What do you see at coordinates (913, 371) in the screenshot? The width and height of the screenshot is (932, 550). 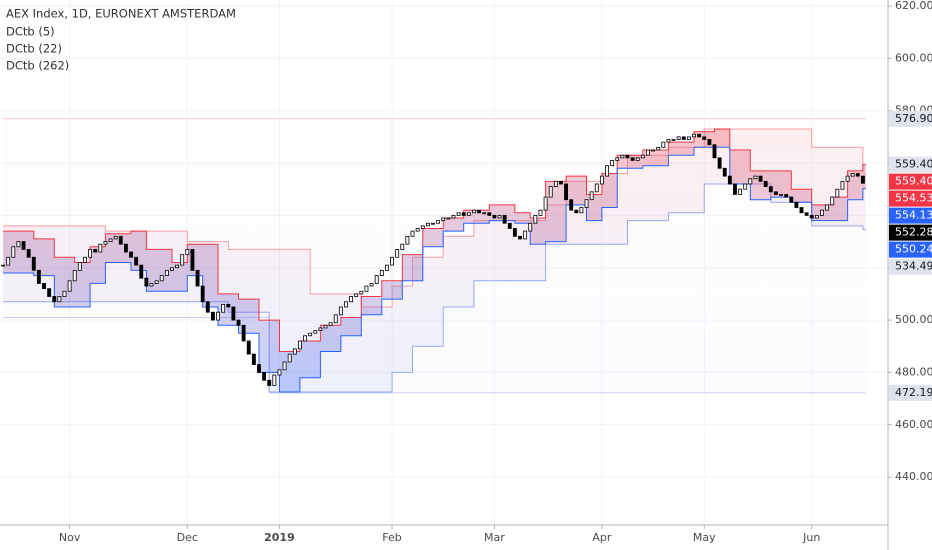 I see `y-tick-label: 480.00` at bounding box center [913, 371].